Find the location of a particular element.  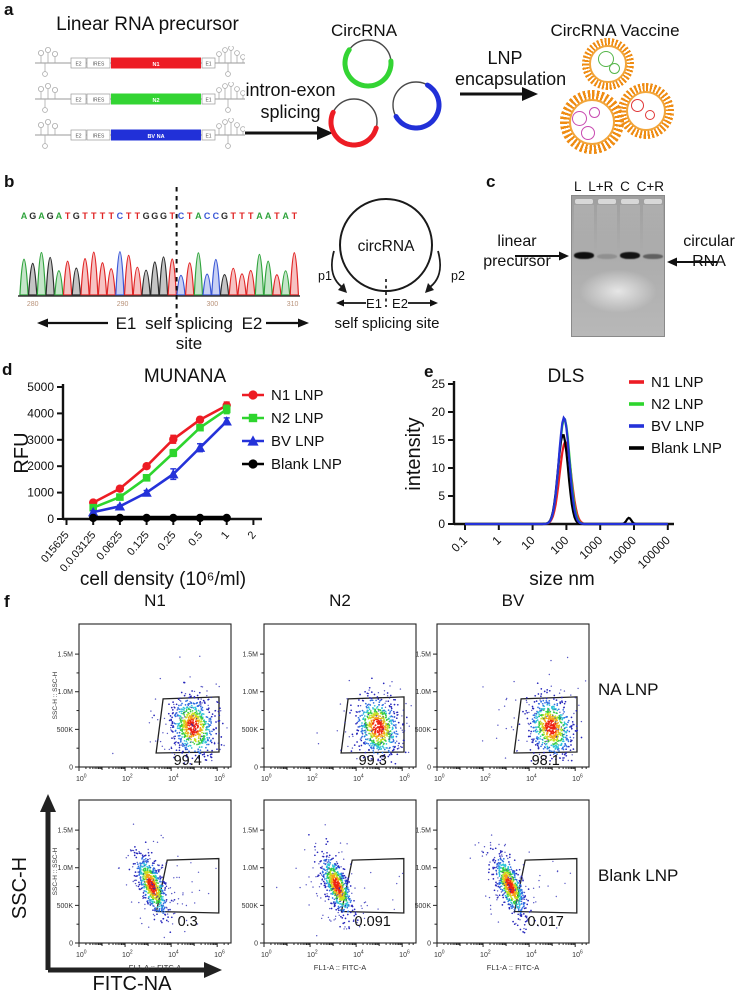

flow-plot-n2-na: 0 500K 1.0M 1.5M 100 102 104 106 99.3 is located at coordinates (329, 703).